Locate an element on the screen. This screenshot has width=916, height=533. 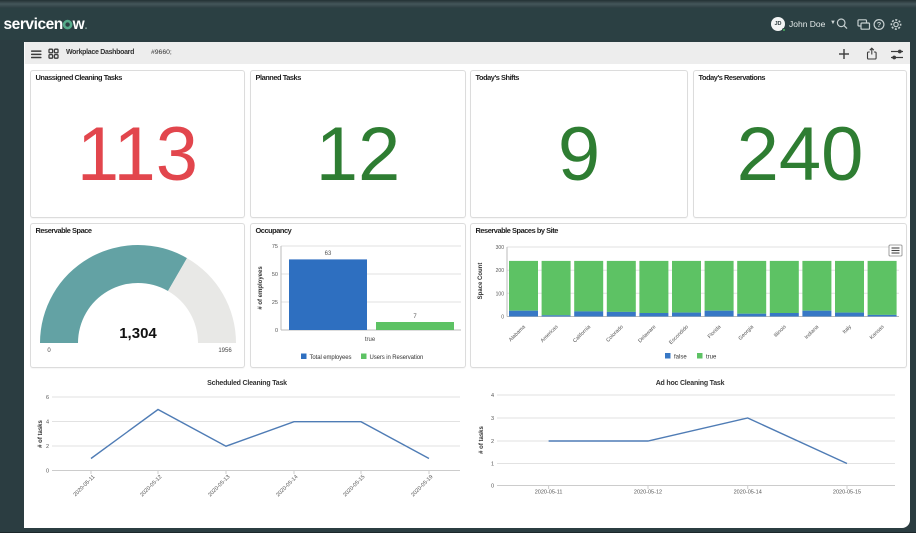
svg-text: 50 is located at coordinates (275, 275).